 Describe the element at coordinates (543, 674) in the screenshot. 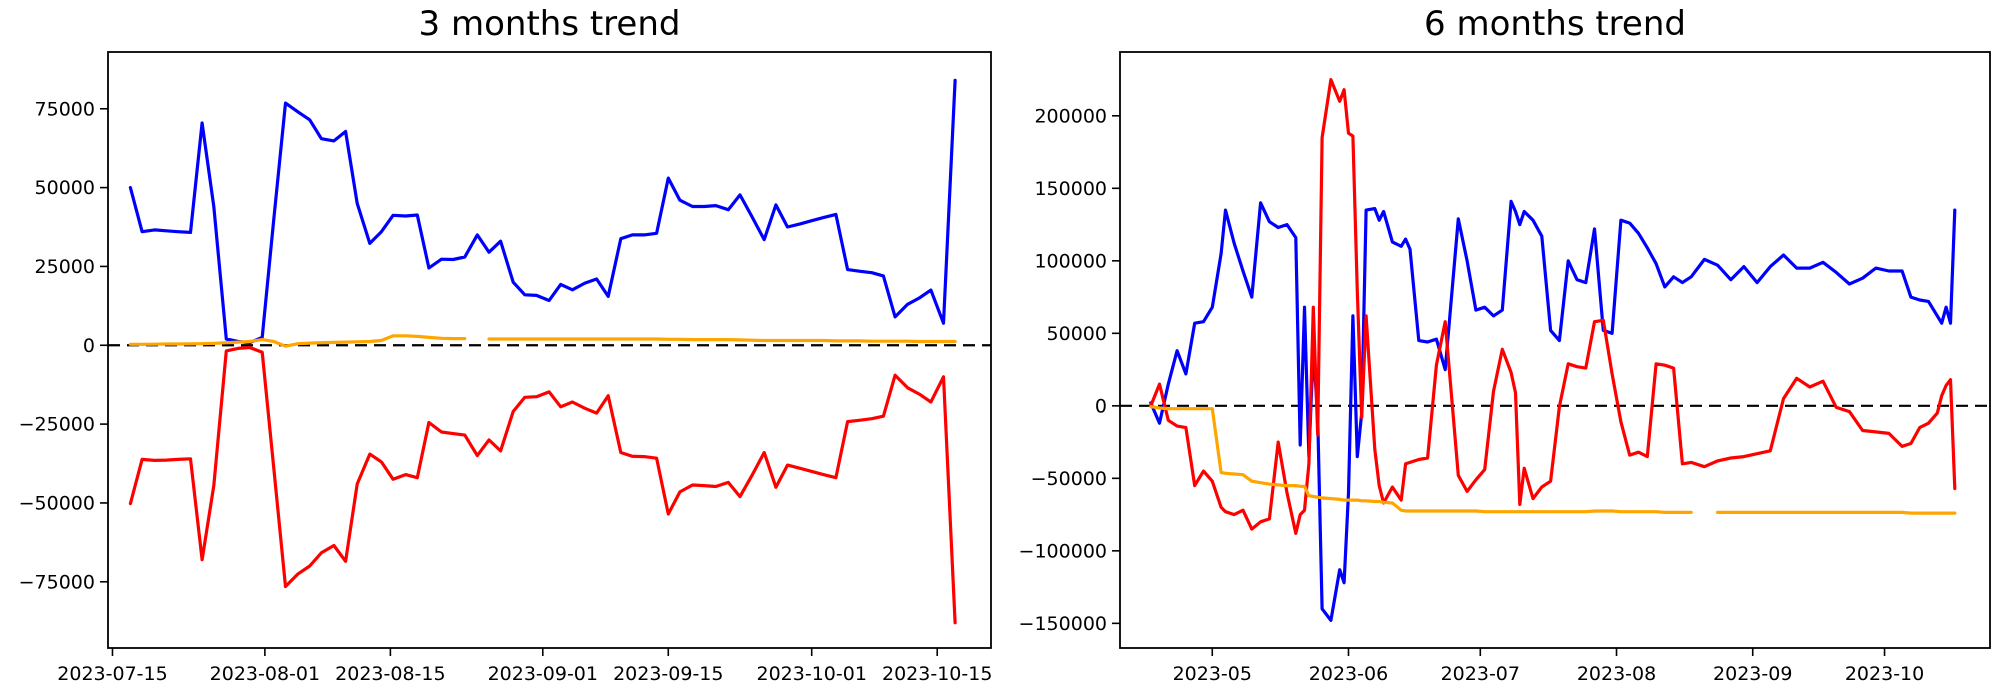

I see `x-tick-label: 2023-09-01` at that location.